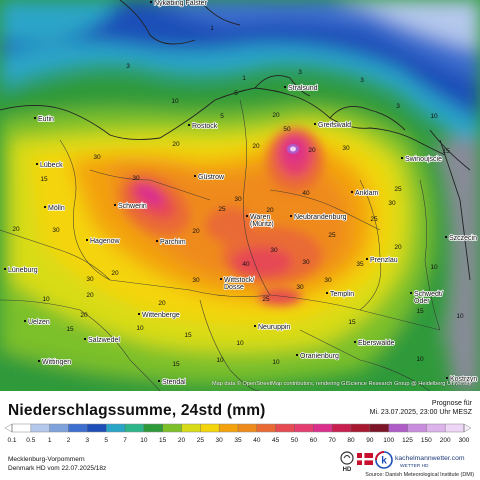  I want to click on city-templin: Templin, so click(340, 294).